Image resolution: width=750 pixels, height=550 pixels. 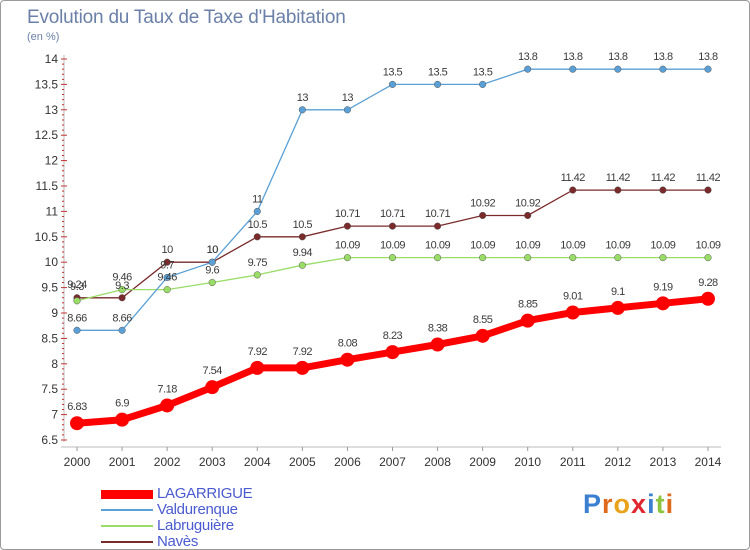 What do you see at coordinates (527, 203) in the screenshot?
I see `data-label: 10.92` at bounding box center [527, 203].